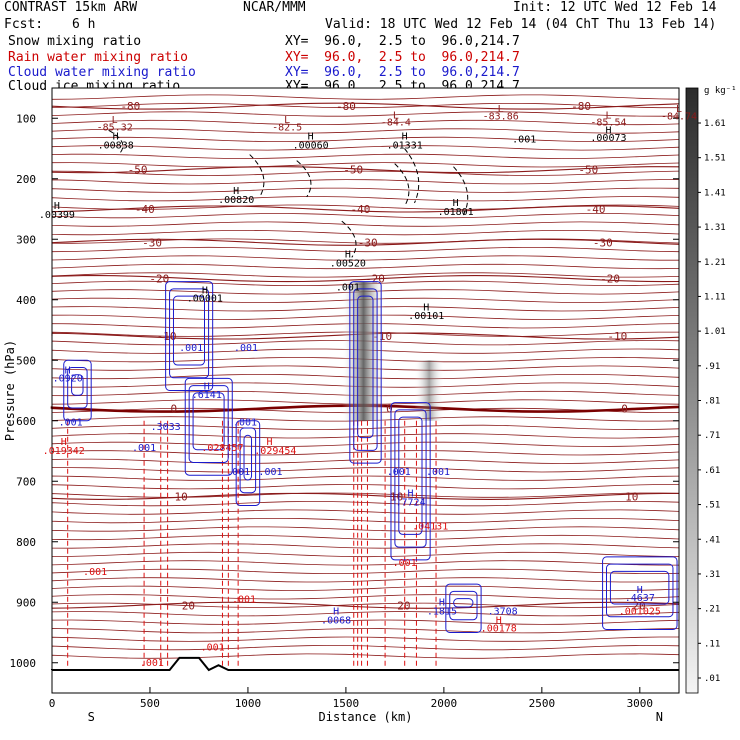 Image resolution: width=740 pixels, height=740 pixels. I want to click on colorbar-level-label: 1.61, so click(715, 124).